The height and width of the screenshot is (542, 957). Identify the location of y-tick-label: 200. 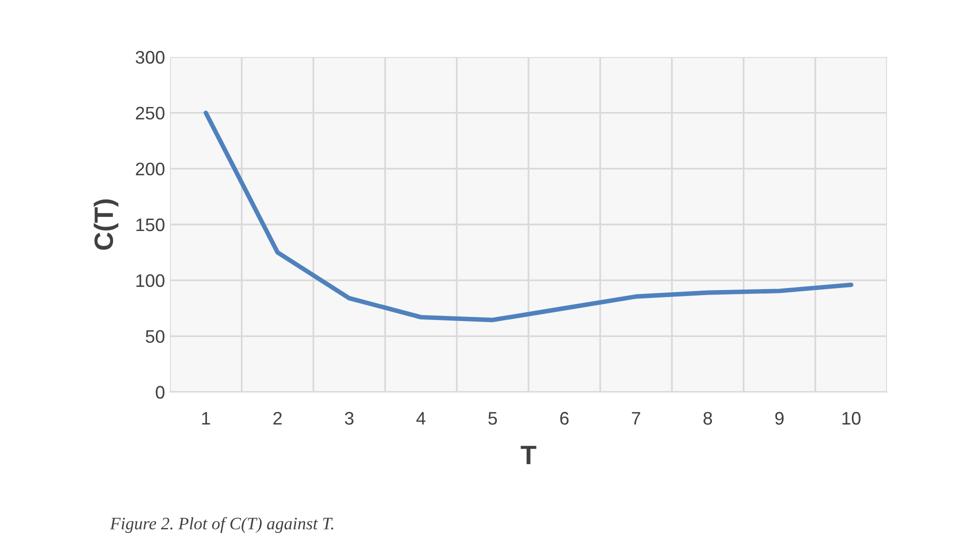
(150, 169).